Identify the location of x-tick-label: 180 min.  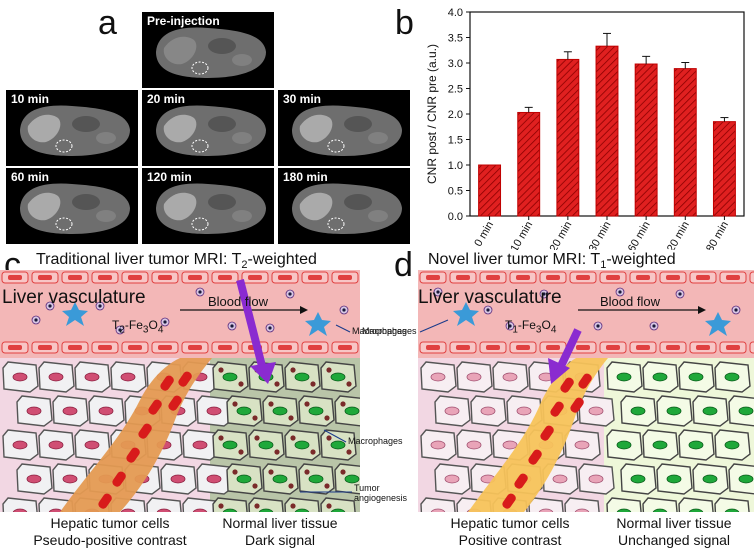
(716, 235).